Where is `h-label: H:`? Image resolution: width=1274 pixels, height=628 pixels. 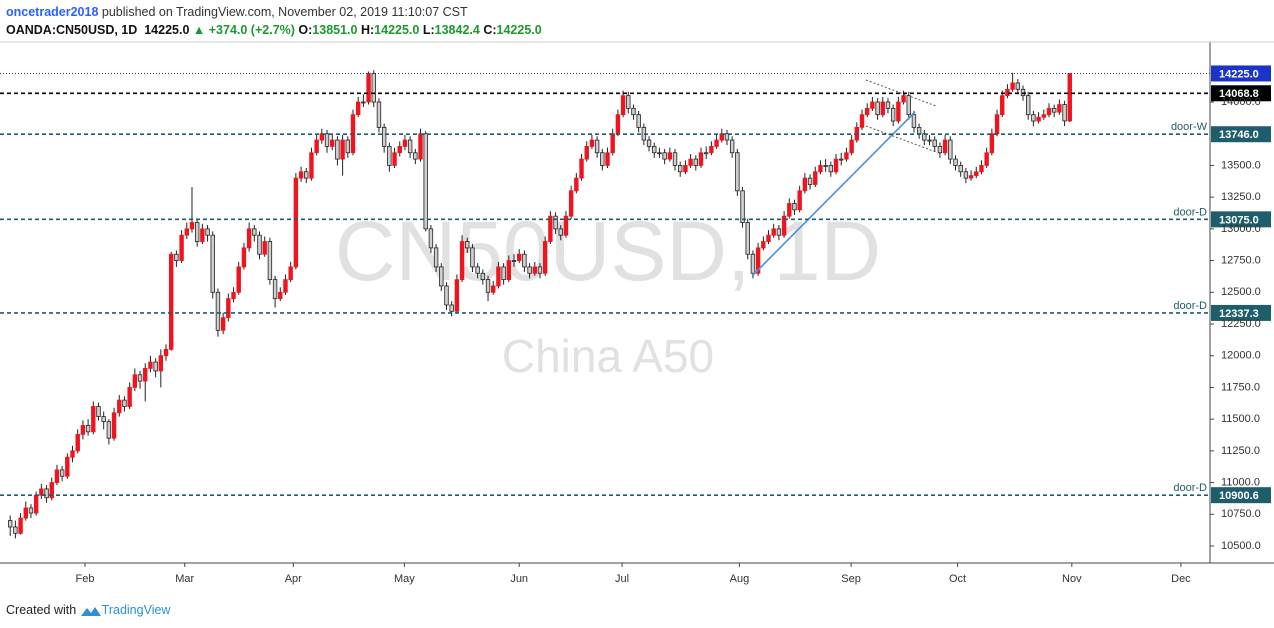 h-label: H: is located at coordinates (367, 30).